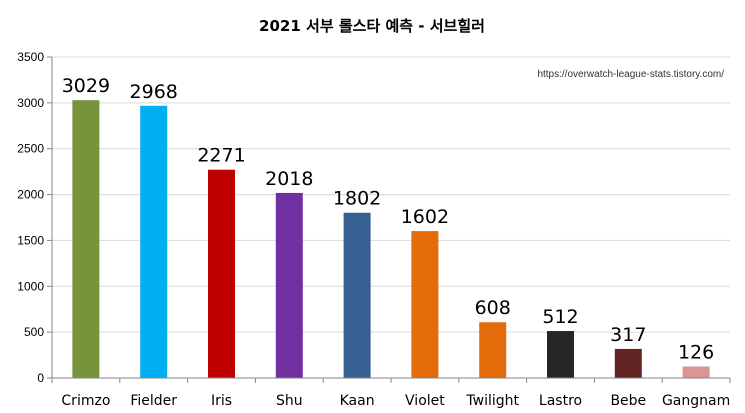  I want to click on bar-crimzo, so click(86, 239).